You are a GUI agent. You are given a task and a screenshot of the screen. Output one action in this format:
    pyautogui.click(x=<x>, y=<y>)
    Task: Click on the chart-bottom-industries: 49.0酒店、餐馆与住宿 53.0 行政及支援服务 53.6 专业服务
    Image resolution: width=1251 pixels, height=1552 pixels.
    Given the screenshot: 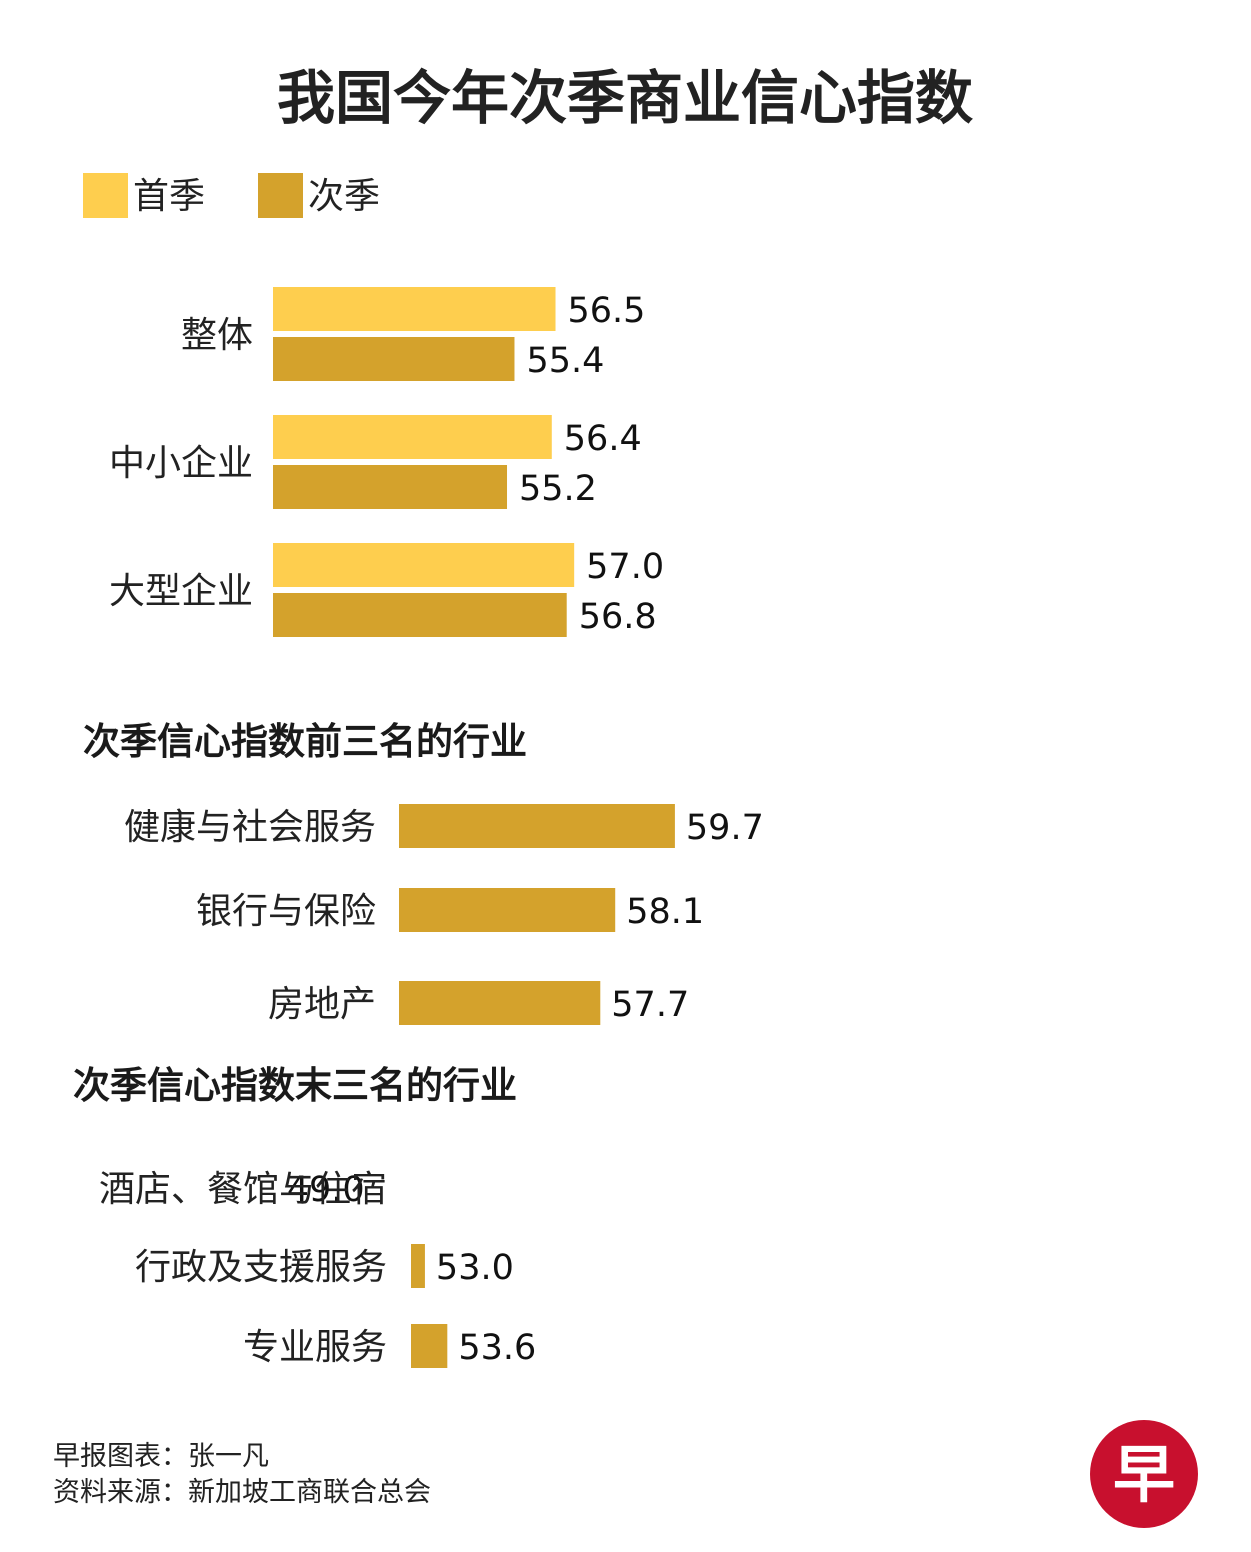 What is the action you would take?
    pyautogui.click(x=317, y=1268)
    